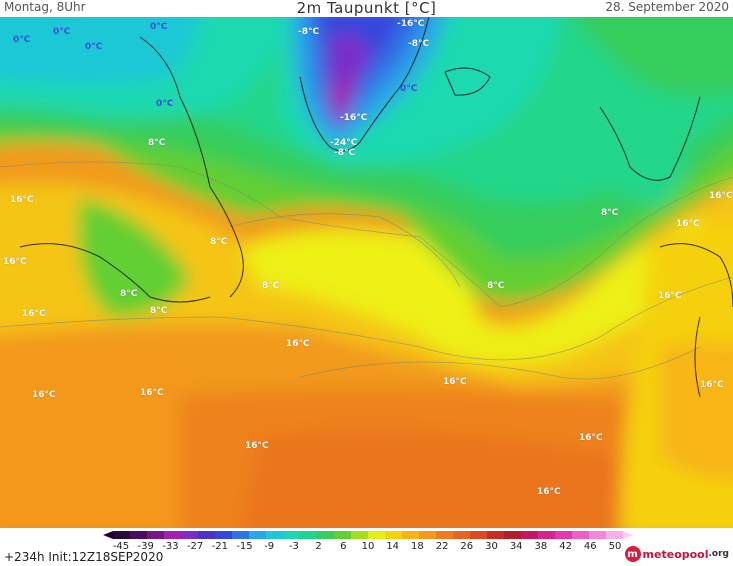  I want to click on valid-day-label: Montag, 8Uhr, so click(45, 7).